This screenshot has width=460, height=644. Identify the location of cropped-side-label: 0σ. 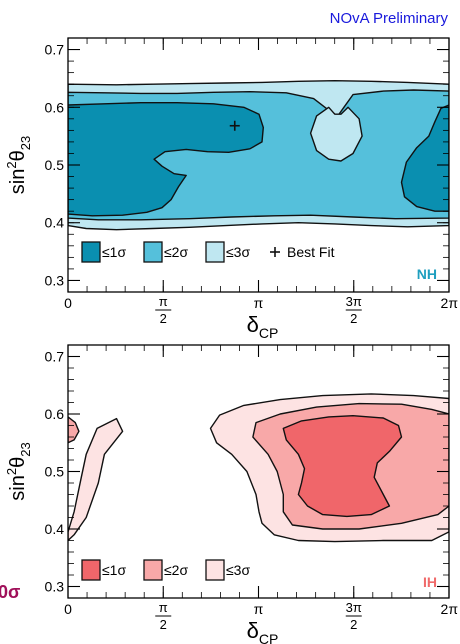
(10, 592).